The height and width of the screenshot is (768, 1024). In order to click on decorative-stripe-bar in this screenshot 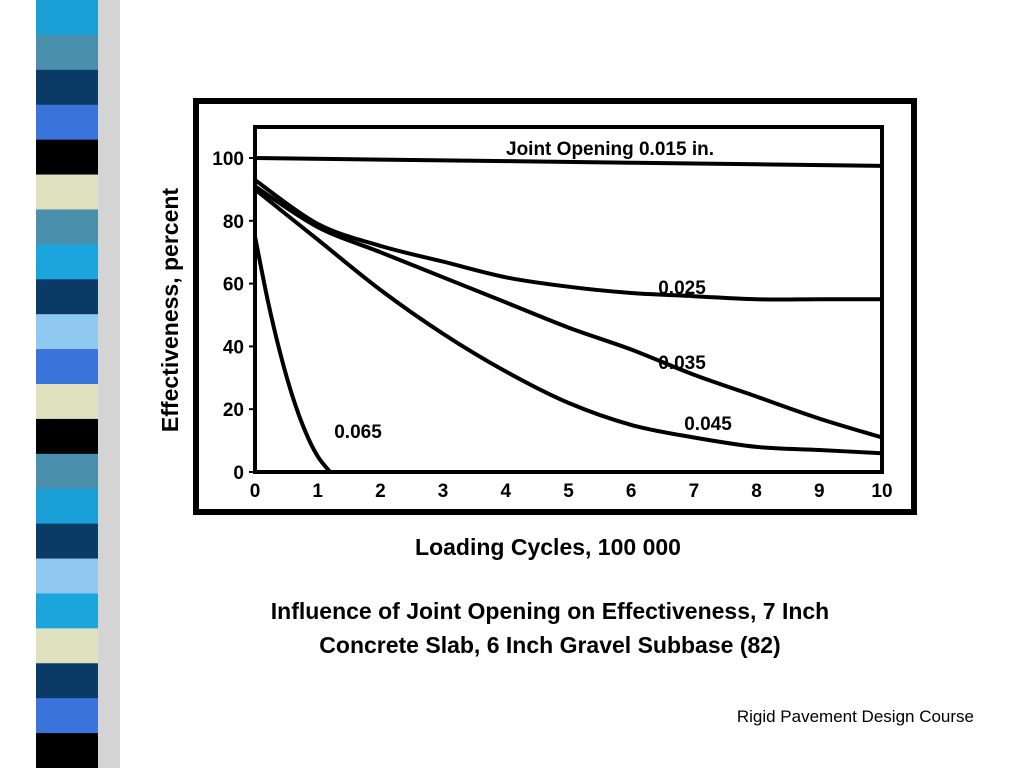, I will do `click(78, 384)`.